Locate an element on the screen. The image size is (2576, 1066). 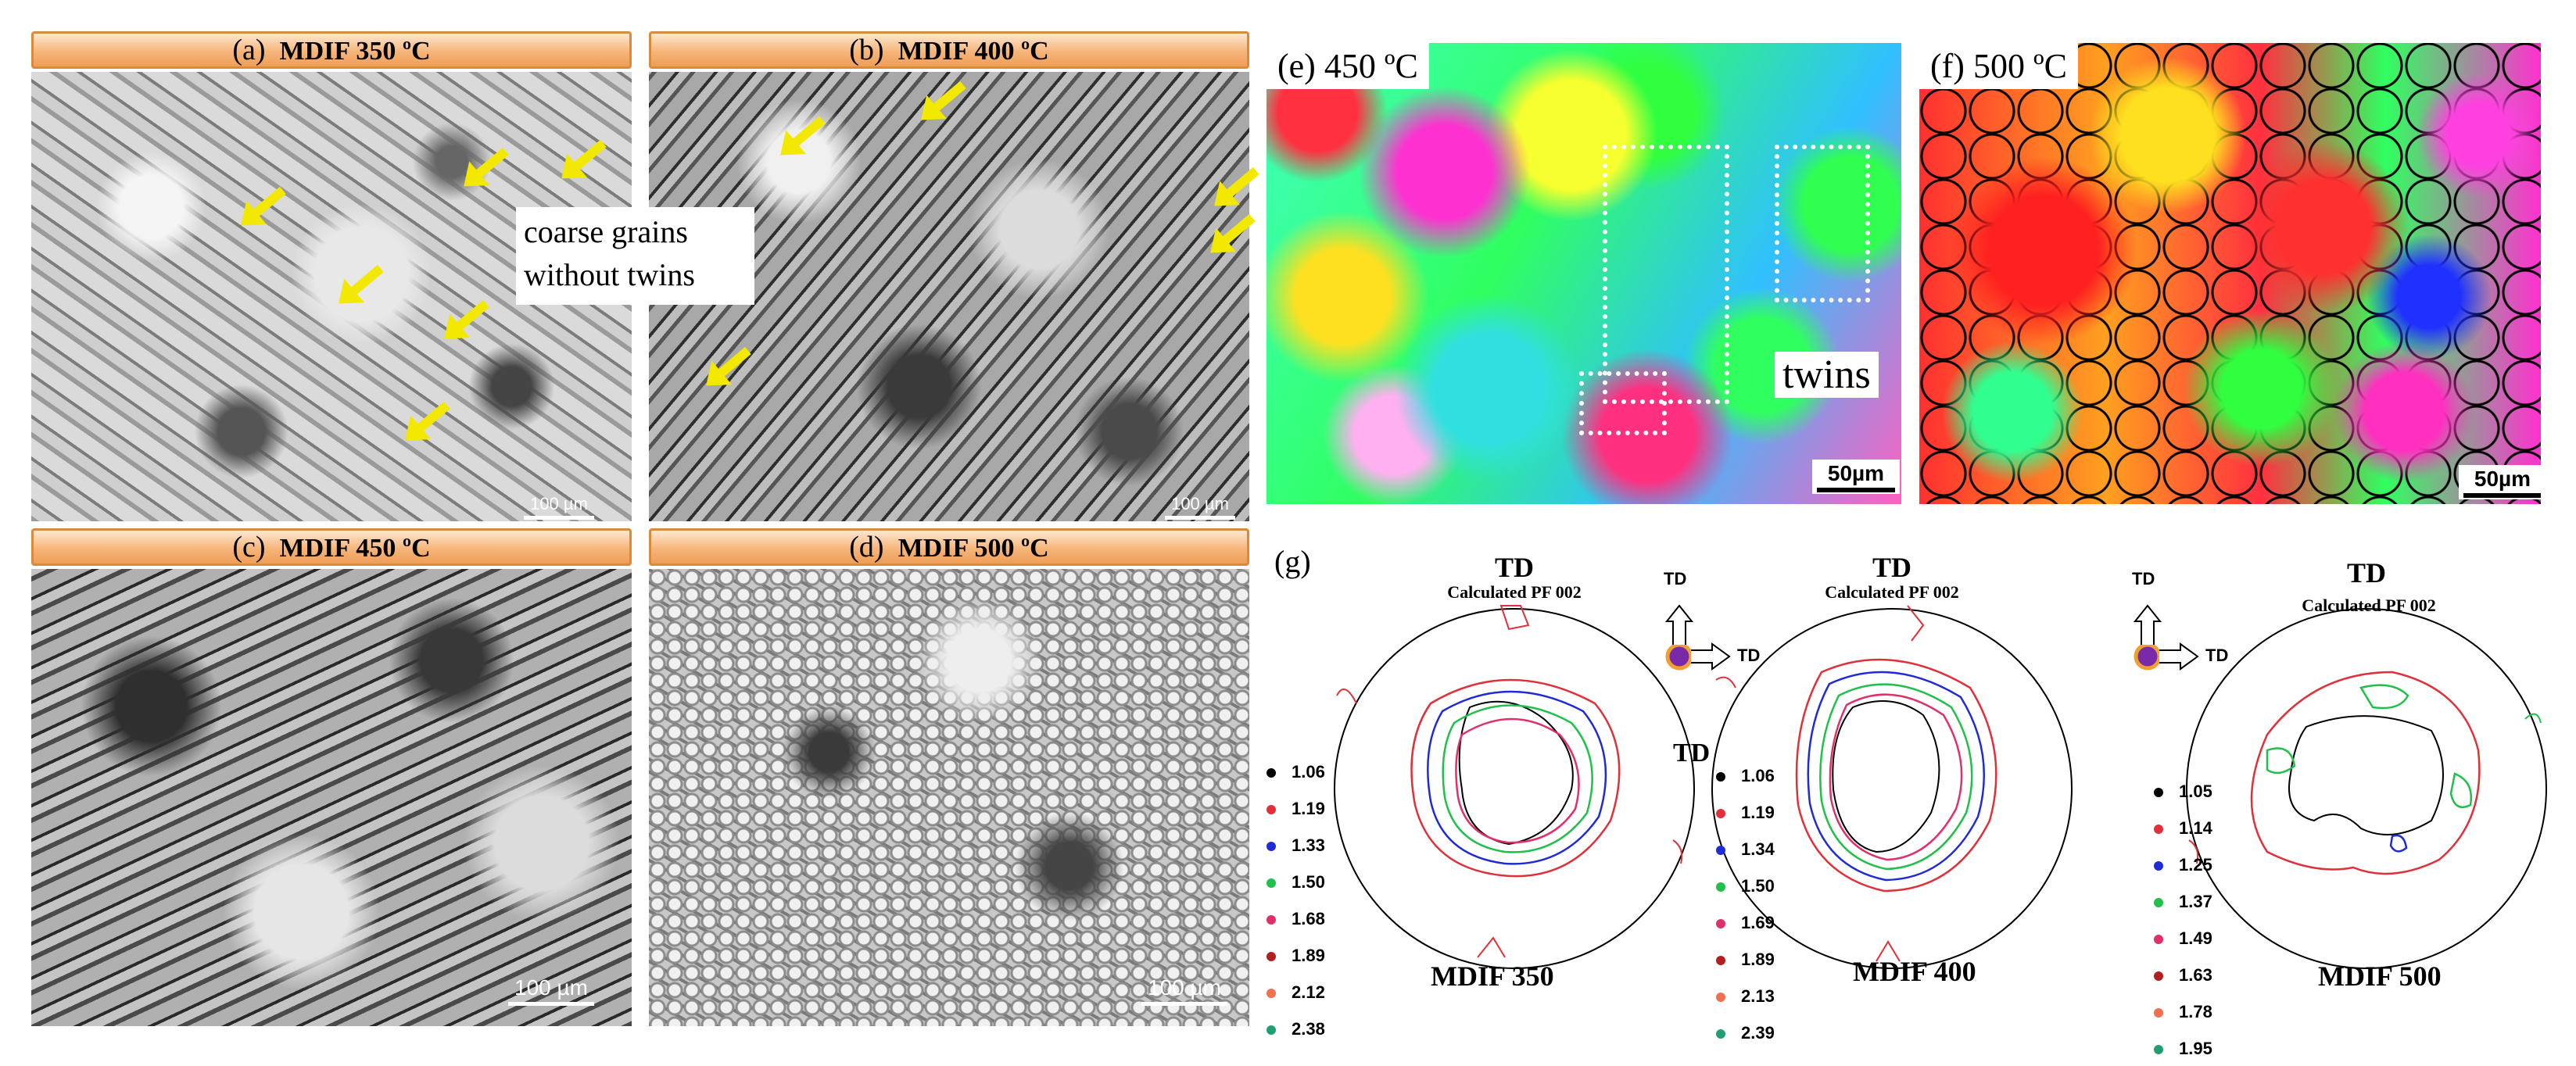
pf3-td-label: TD is located at coordinates (2366, 572).